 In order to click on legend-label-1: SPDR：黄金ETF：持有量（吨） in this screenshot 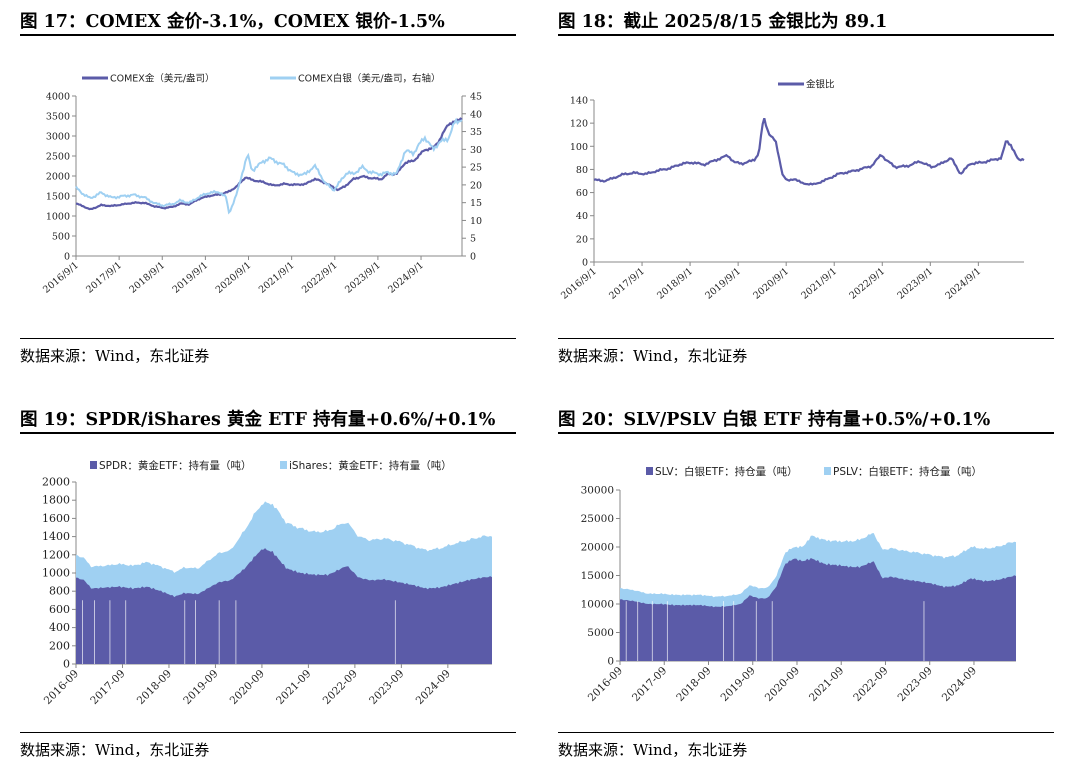, I will do `click(175, 465)`.